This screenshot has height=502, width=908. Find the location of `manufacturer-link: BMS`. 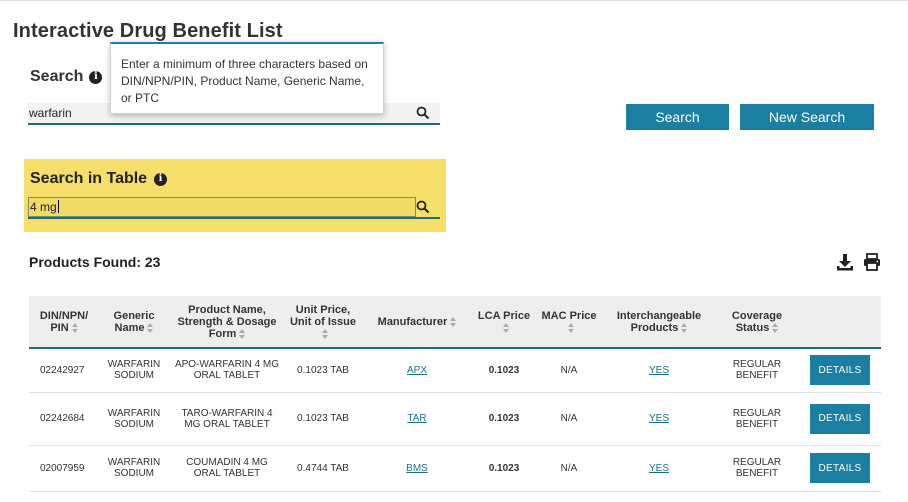

manufacturer-link: BMS is located at coordinates (417, 468).